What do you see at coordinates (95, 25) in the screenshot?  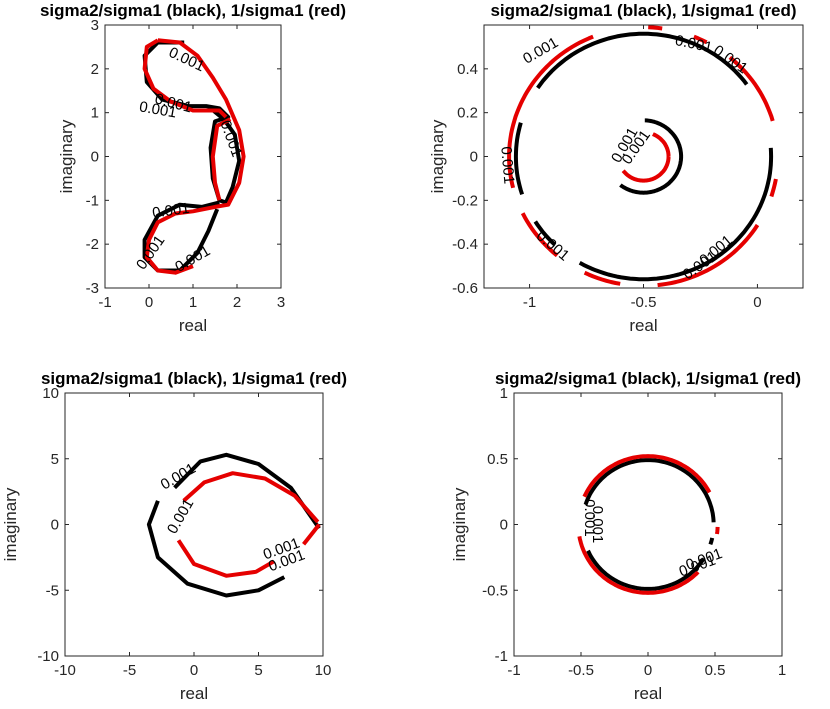 I see `y-tick-label: 3` at bounding box center [95, 25].